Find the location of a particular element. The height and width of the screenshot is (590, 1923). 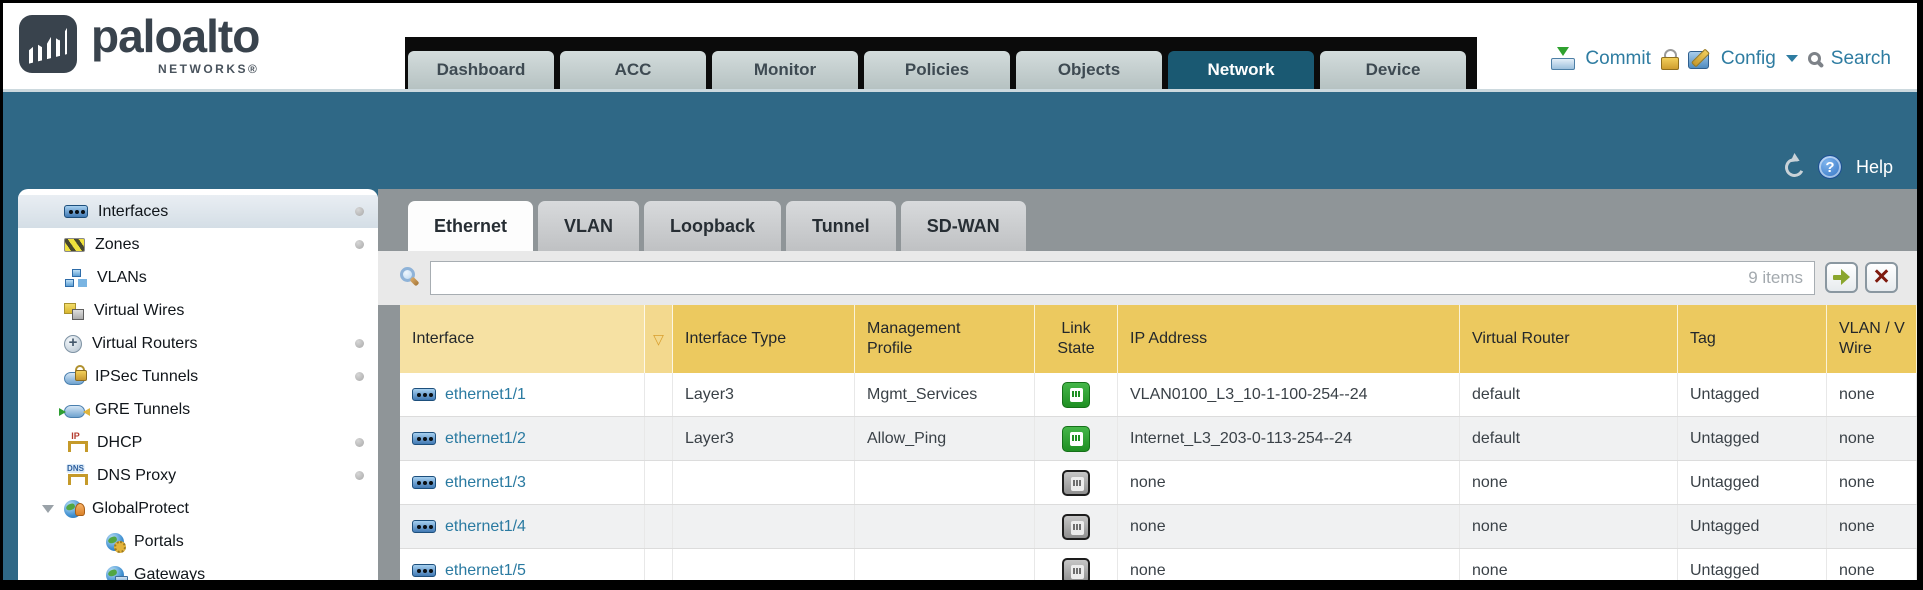

gateways-icon is located at coordinates (117, 572).